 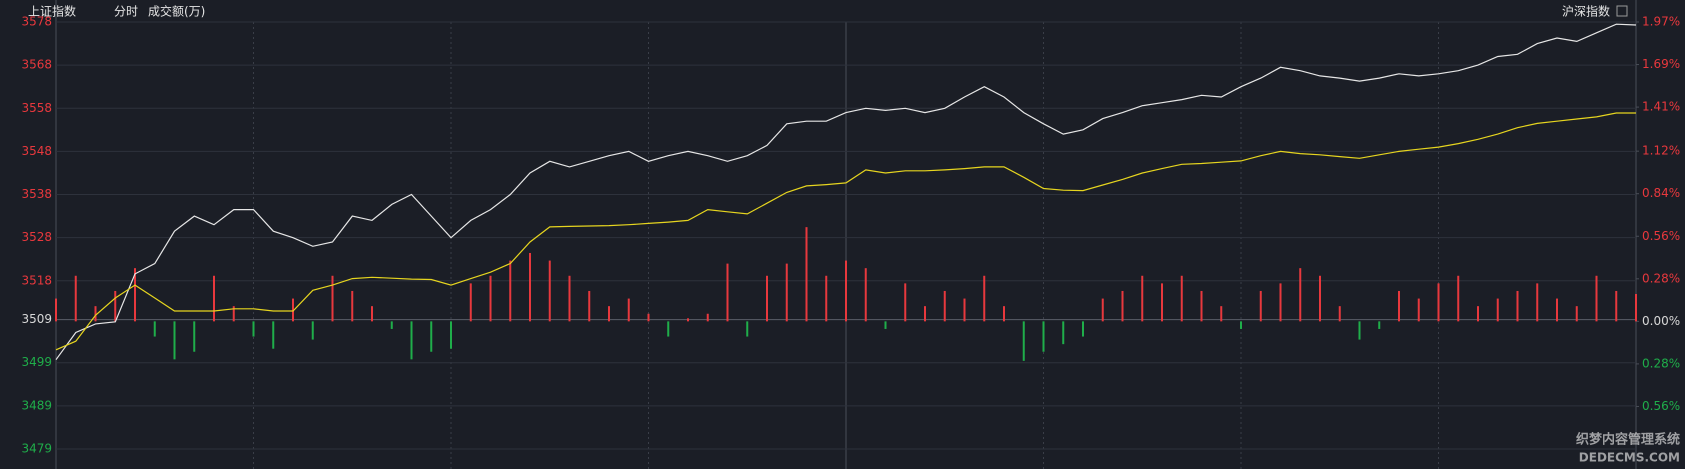 I want to click on y-tick-label: 3558, so click(x=36, y=108).